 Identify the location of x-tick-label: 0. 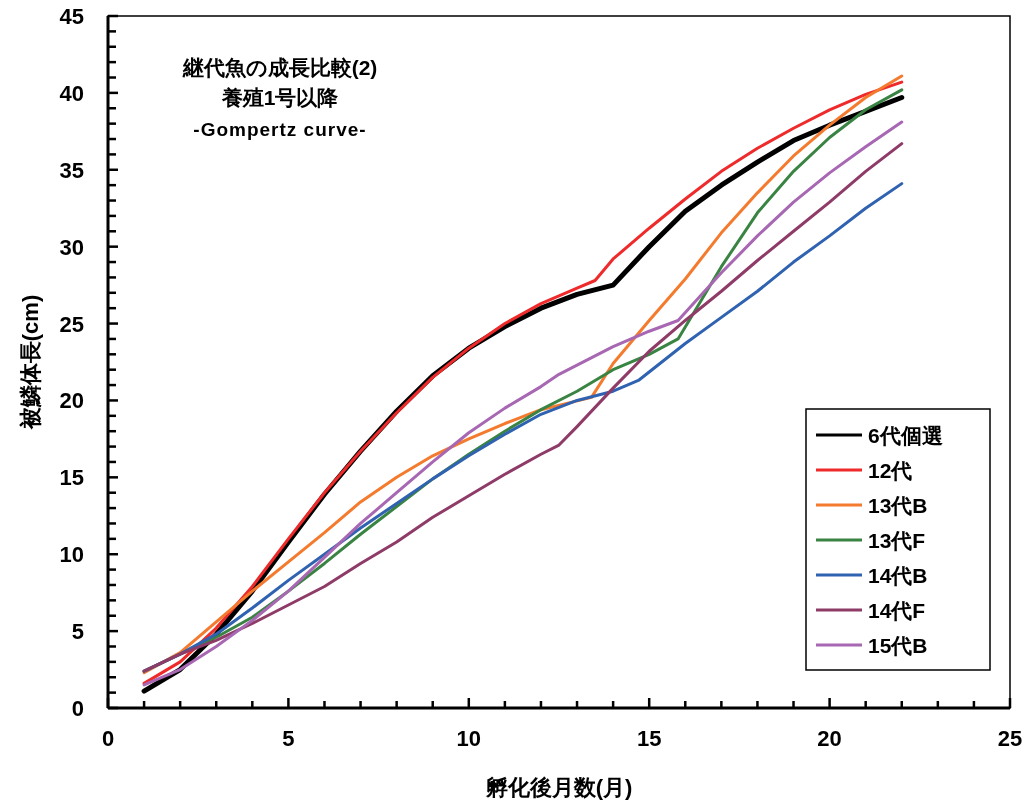
(108, 738).